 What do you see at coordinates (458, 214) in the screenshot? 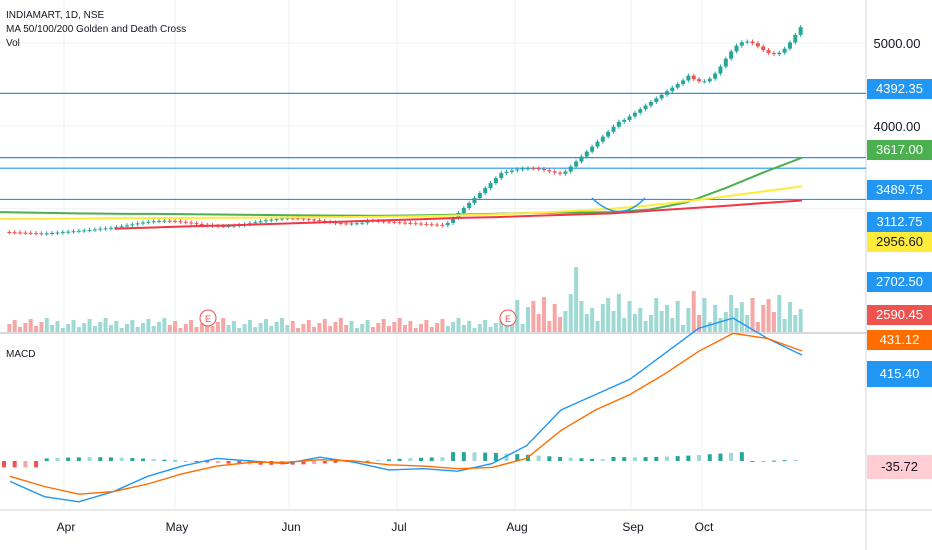
I see `ma-line-ma200` at bounding box center [458, 214].